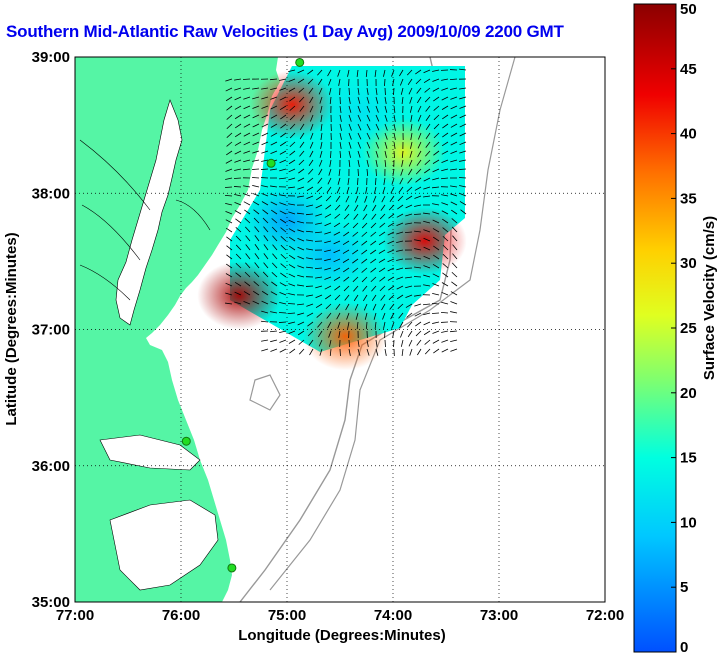 The width and height of the screenshot is (724, 659). Describe the element at coordinates (688, 69) in the screenshot. I see `colorbar-tick-label: 45` at that location.